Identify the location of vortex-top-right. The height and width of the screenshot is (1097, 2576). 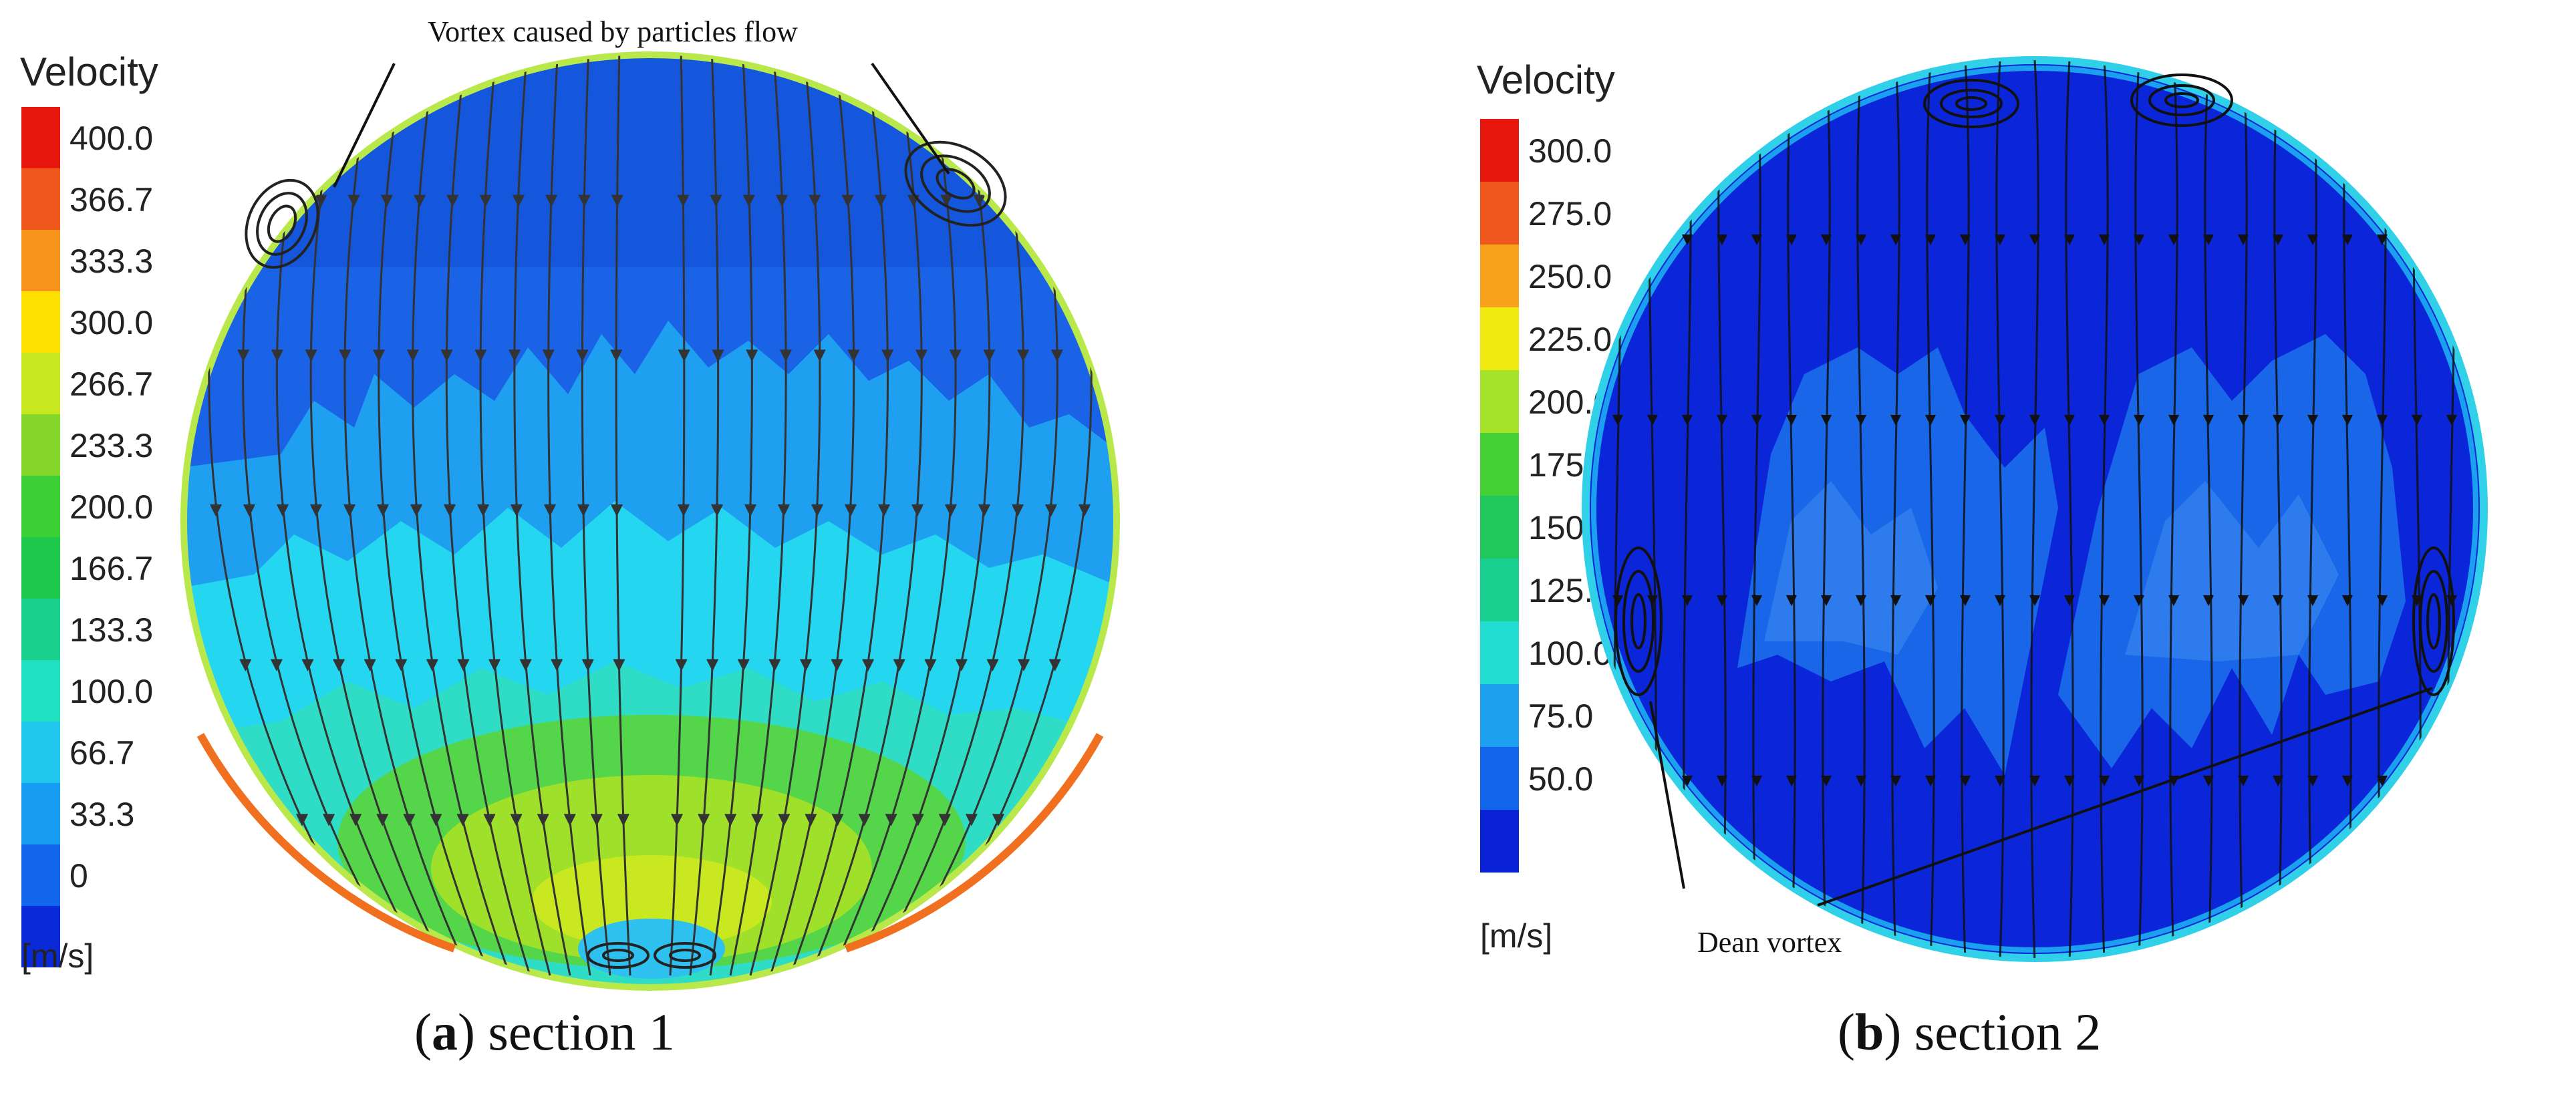
(955, 183).